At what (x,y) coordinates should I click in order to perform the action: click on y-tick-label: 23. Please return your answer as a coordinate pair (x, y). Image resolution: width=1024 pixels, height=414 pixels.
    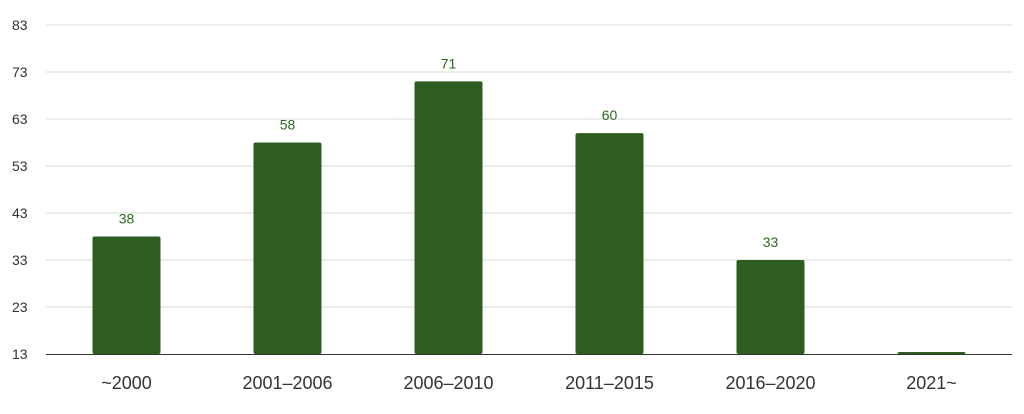
    Looking at the image, I should click on (20, 307).